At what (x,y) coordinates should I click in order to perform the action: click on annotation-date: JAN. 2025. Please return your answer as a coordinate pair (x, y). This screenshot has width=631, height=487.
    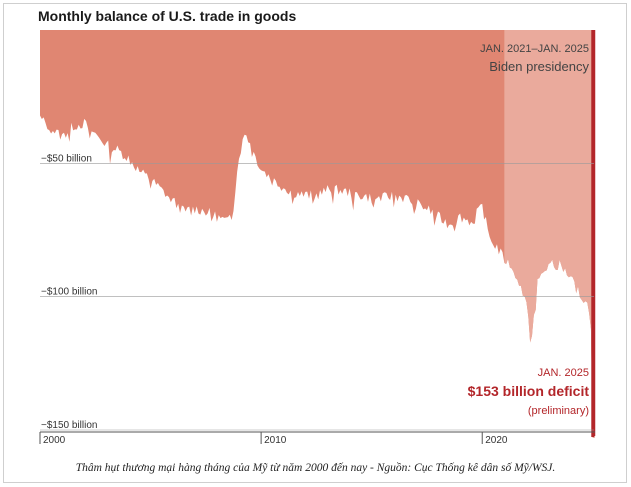
    Looking at the image, I should click on (563, 373).